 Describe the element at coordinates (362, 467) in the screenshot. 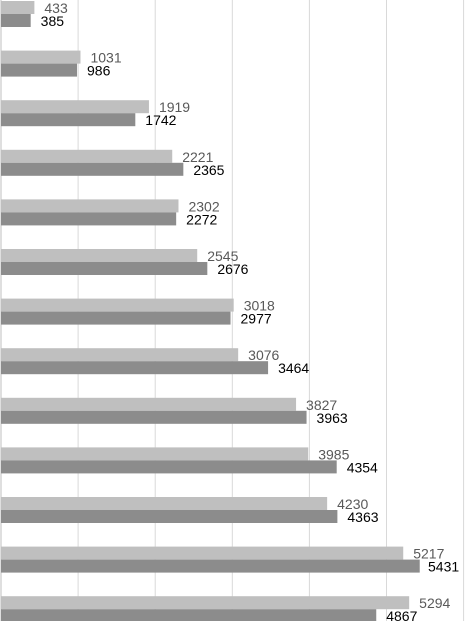

I see `data-label-series-2-item-10: 4354` at that location.